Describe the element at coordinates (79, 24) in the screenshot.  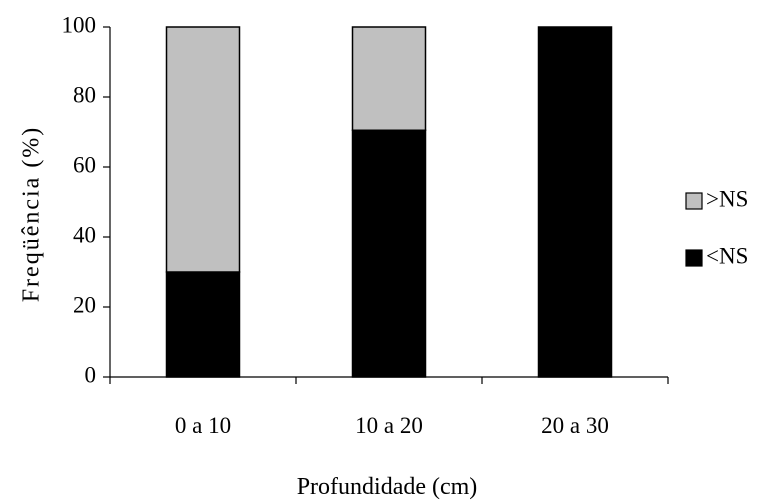
I see `y-tick-label: 100` at that location.